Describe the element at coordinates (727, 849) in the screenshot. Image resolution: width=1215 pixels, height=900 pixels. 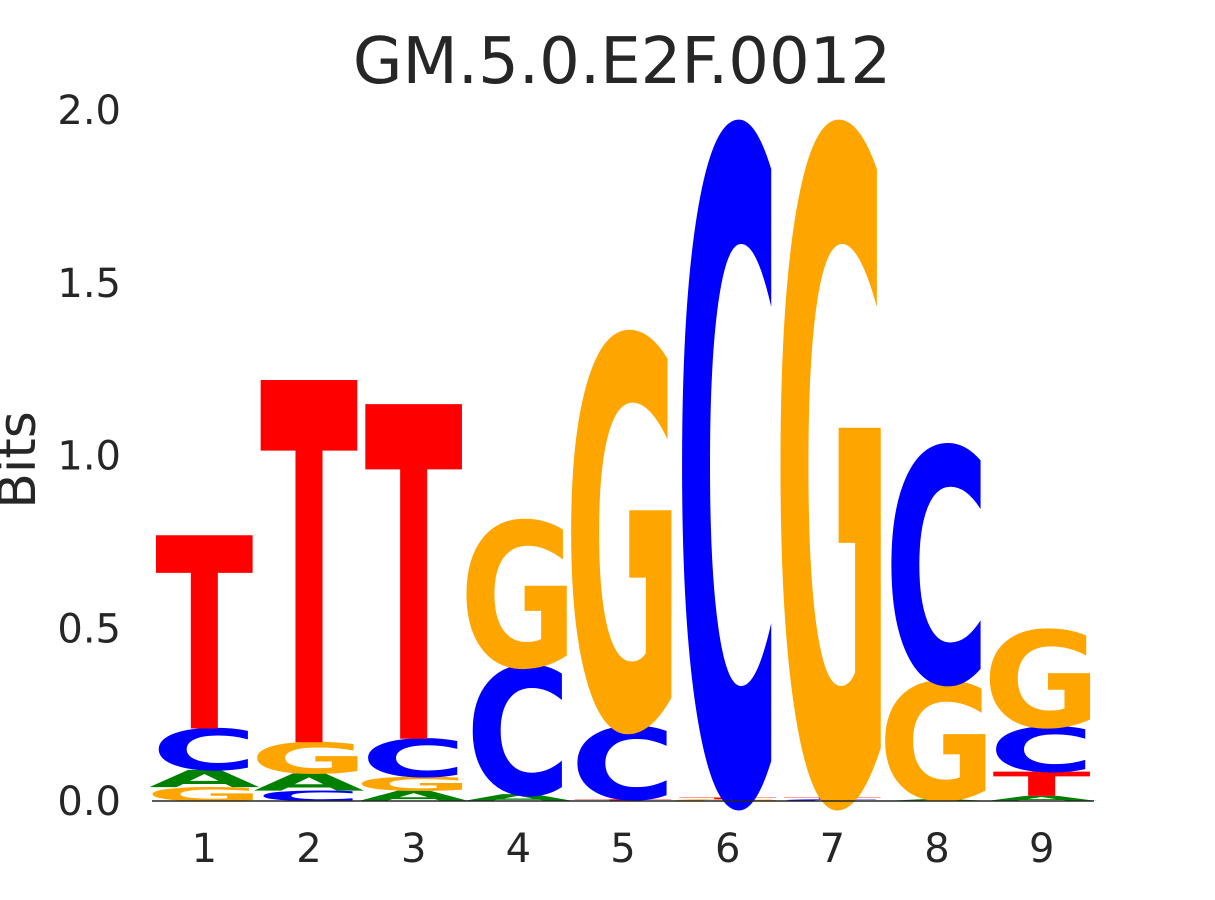
I see `x-tick-label: 6` at that location.